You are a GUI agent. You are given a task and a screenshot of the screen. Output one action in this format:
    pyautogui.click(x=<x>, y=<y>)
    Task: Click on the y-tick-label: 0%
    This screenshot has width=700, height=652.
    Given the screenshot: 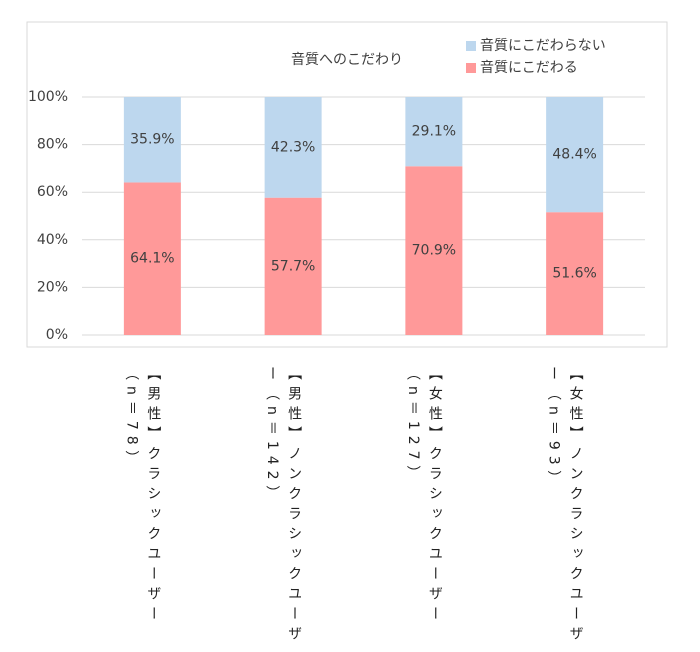 What is the action you would take?
    pyautogui.click(x=57, y=335)
    